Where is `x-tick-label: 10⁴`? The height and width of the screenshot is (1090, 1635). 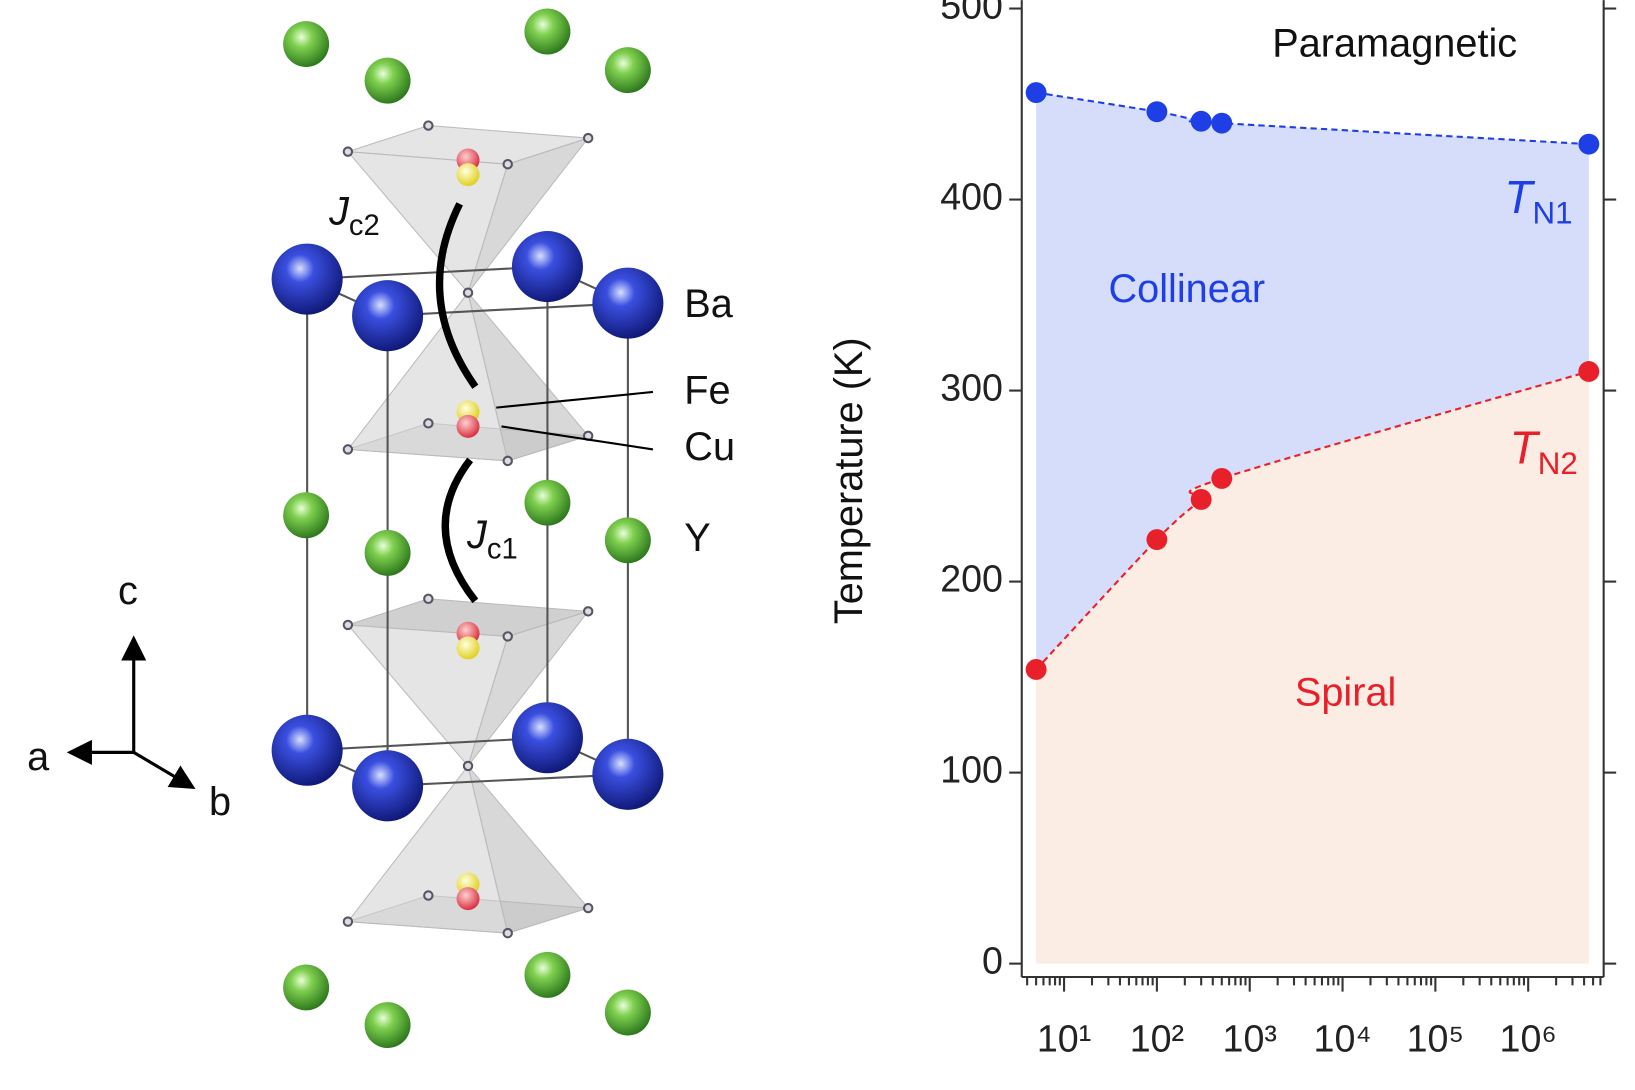 x-tick-label: 10⁴ is located at coordinates (1343, 1039).